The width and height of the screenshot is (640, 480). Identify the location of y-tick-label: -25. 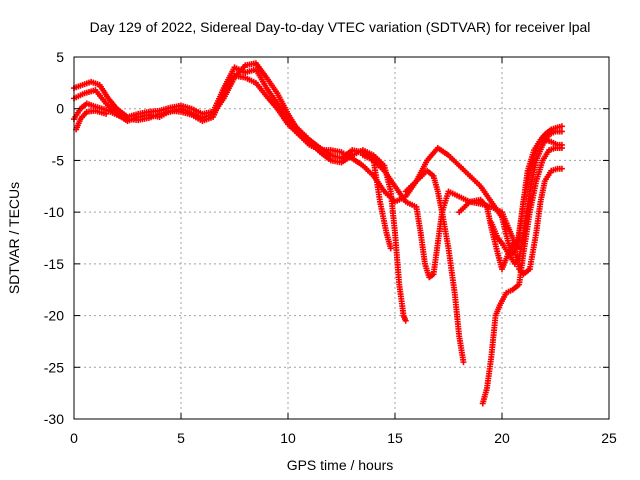
(54, 367).